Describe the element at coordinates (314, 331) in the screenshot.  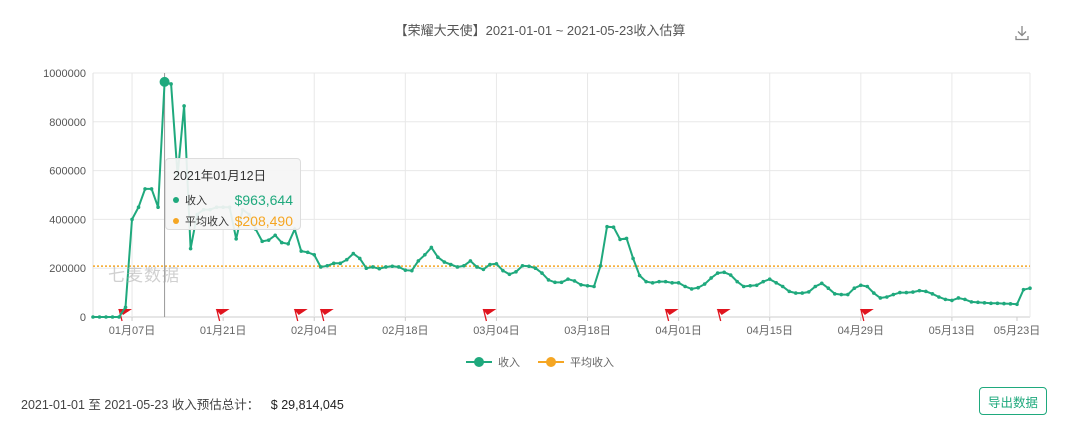
I see `x-tick-label: 02月04日` at that location.